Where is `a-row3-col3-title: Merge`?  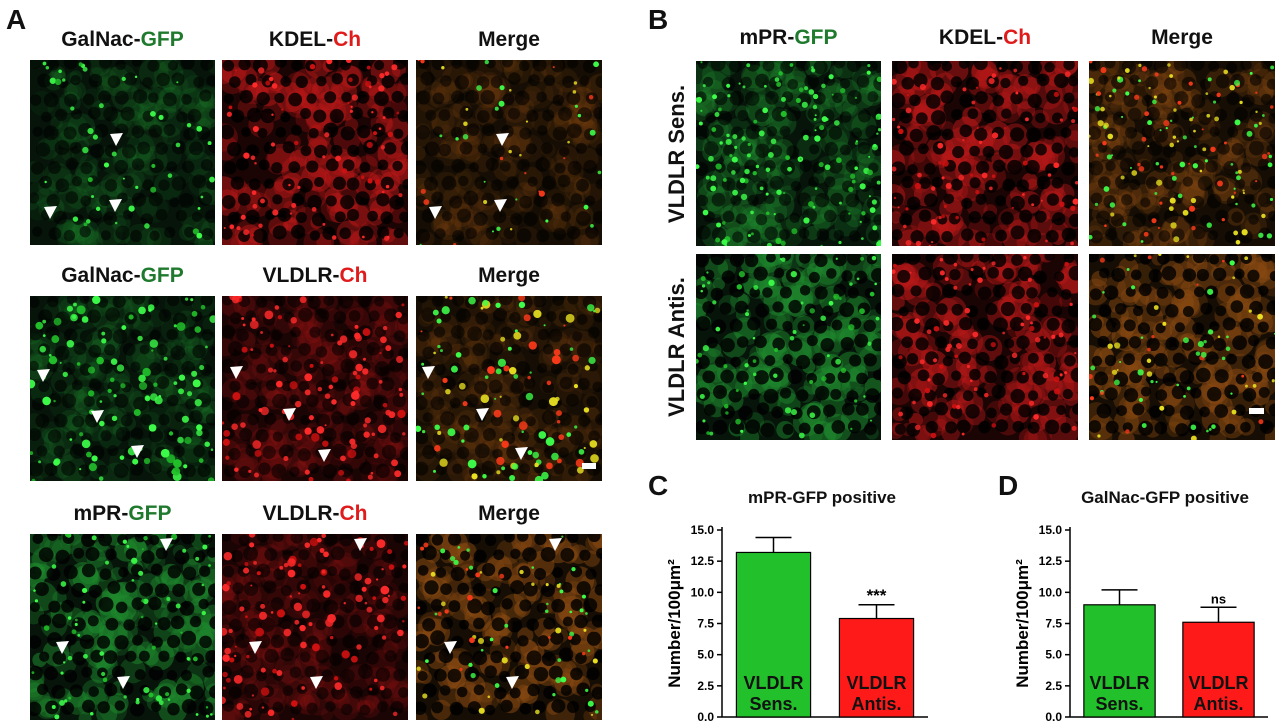
a-row3-col3-title: Merge is located at coordinates (509, 513).